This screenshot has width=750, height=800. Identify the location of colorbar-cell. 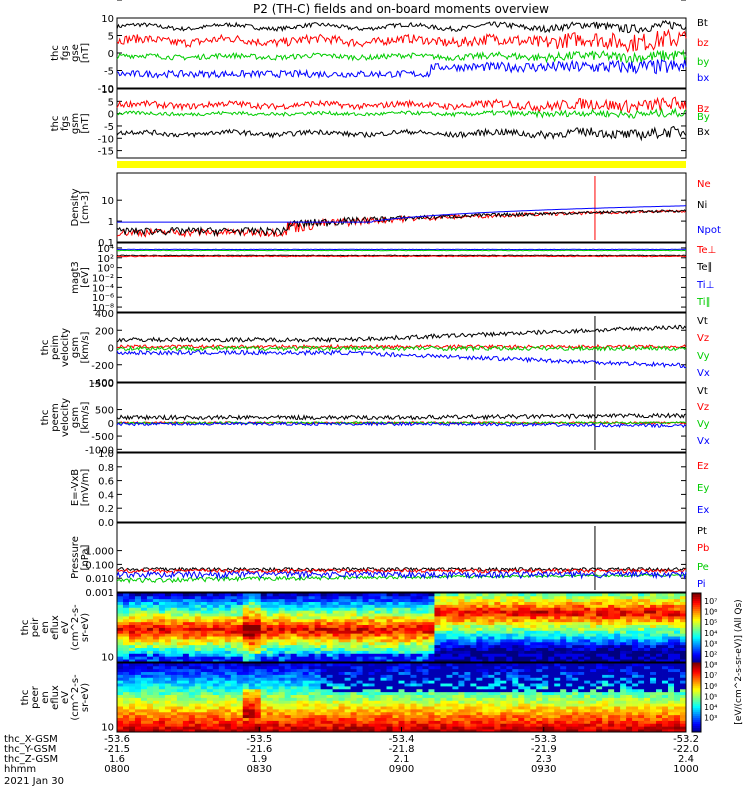
(696, 602).